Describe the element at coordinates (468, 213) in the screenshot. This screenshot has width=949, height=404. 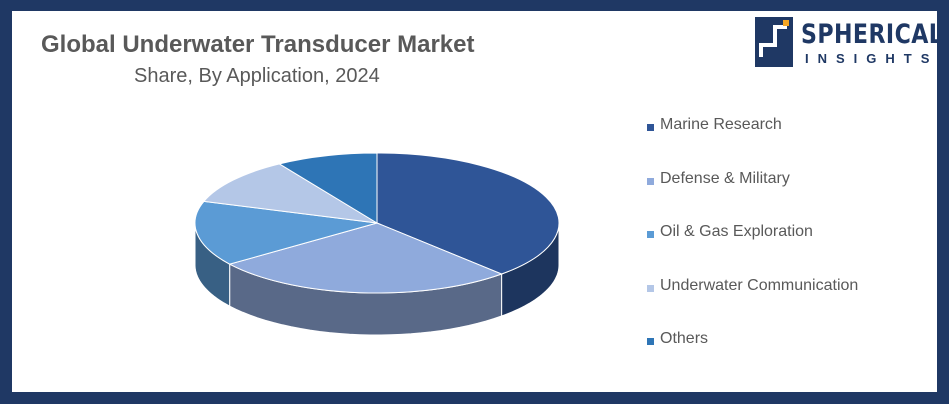
I see `pie-slice-marine-research` at that location.